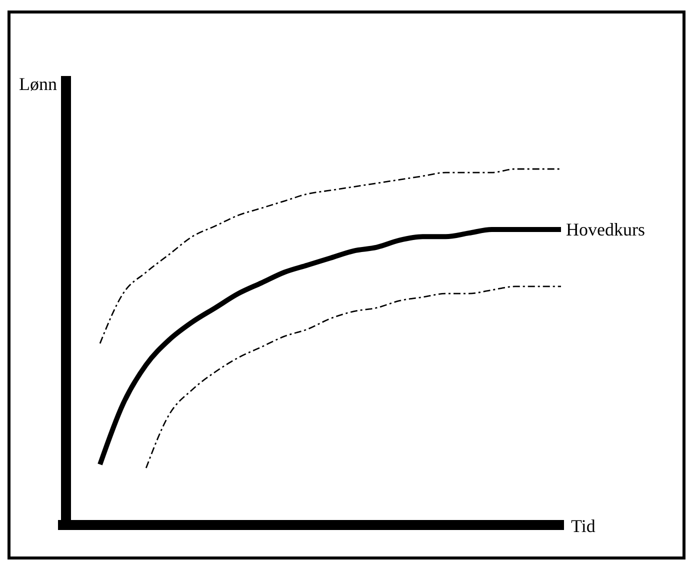 The height and width of the screenshot is (562, 688). I want to click on x-axis-title: Tid, so click(583, 526).